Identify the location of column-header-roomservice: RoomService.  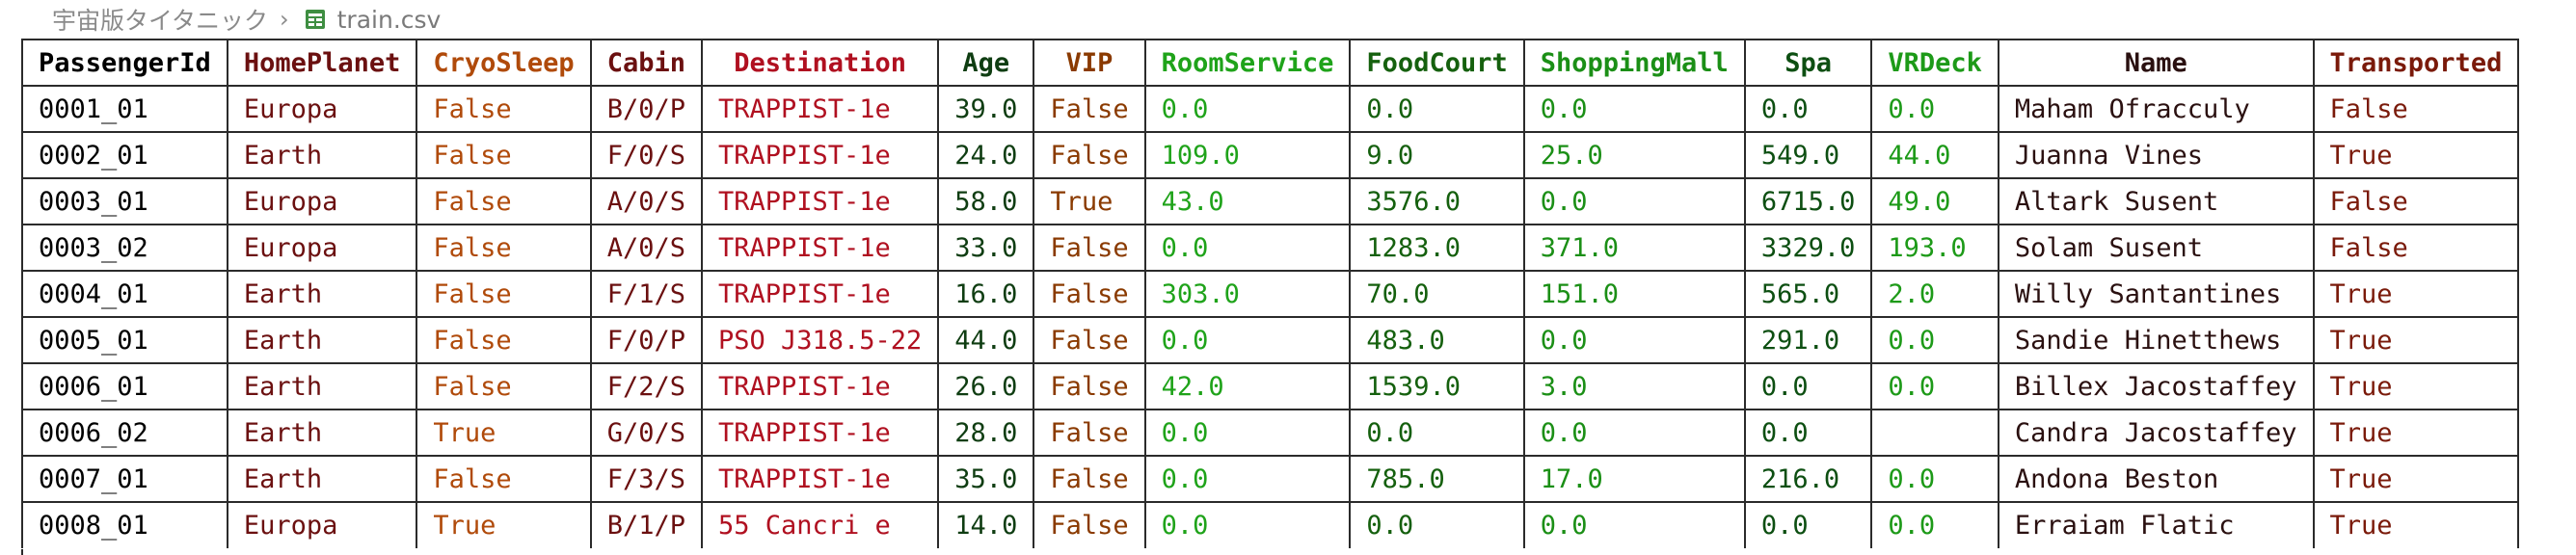
(1248, 63).